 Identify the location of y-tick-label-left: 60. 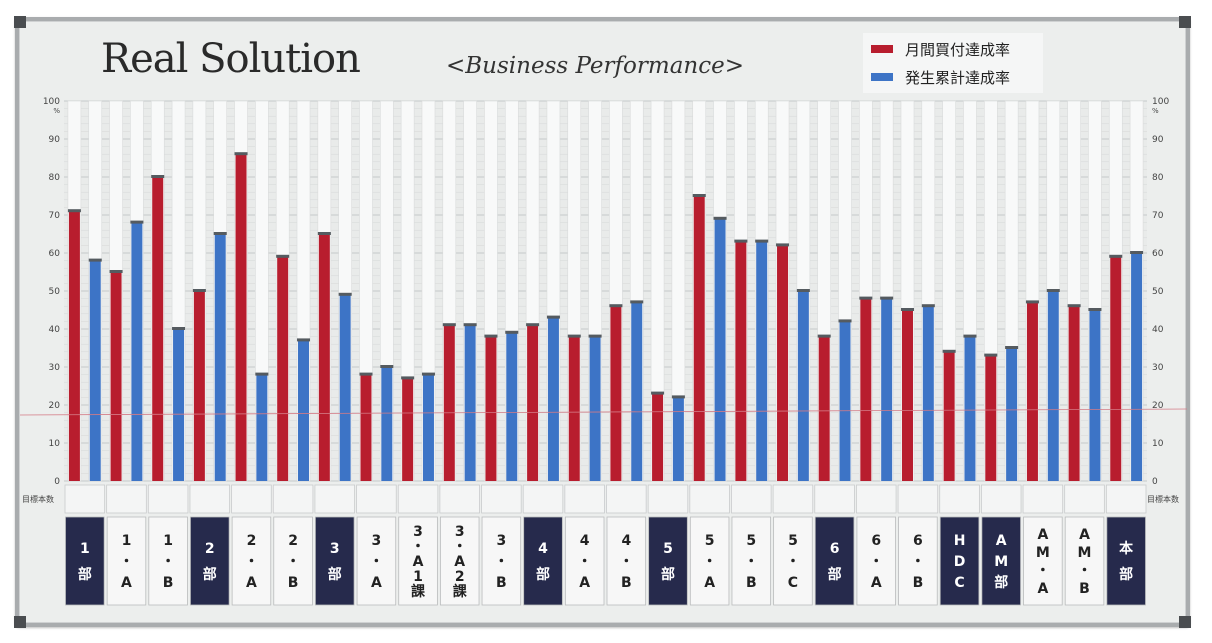
(55, 254).